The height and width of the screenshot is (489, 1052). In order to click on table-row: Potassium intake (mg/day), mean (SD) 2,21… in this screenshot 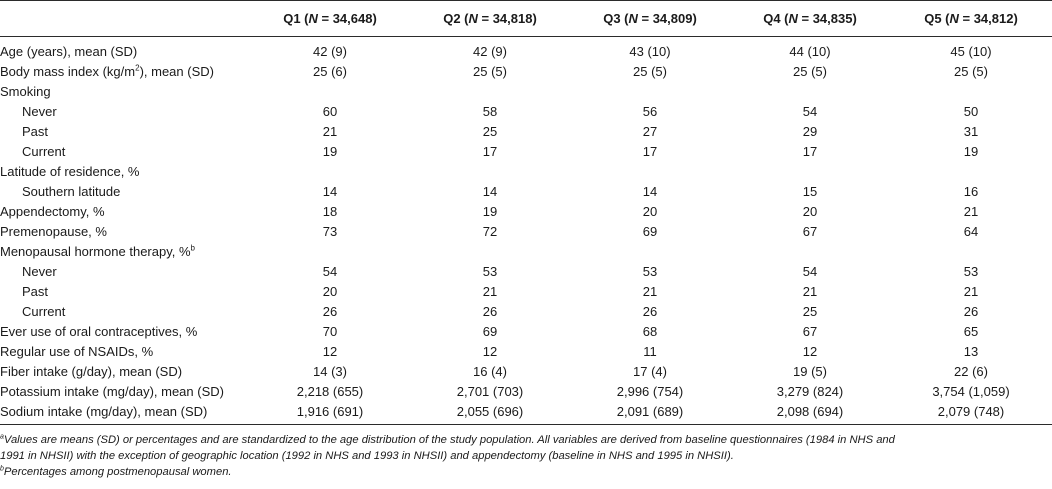, I will do `click(526, 392)`.